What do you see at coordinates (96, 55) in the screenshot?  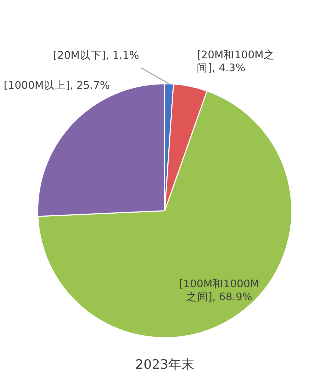 I see `slice-label: [20M以下], 1.1%` at bounding box center [96, 55].